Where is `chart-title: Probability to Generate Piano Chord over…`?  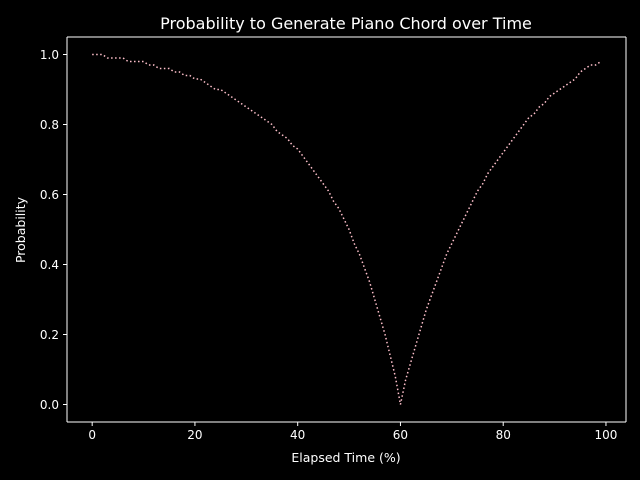 chart-title: Probability to Generate Piano Chord over… is located at coordinates (346, 23).